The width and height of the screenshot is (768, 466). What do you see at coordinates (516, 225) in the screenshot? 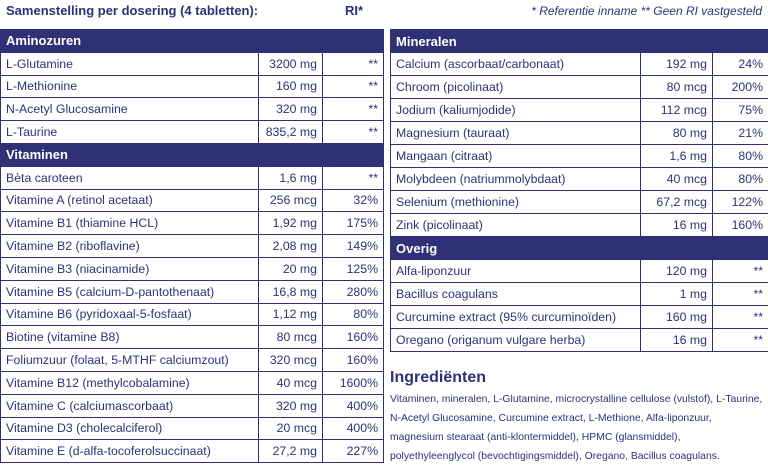
I see `name-cell: Zink (picolinaat)` at bounding box center [516, 225].